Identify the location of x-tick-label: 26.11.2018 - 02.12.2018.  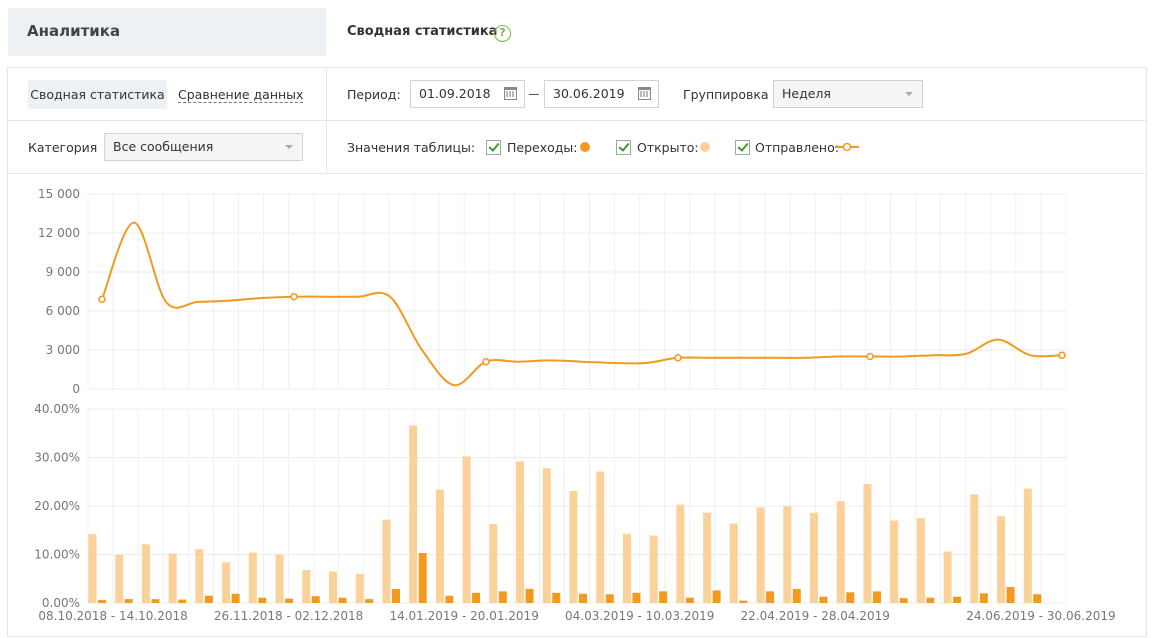
(288, 616).